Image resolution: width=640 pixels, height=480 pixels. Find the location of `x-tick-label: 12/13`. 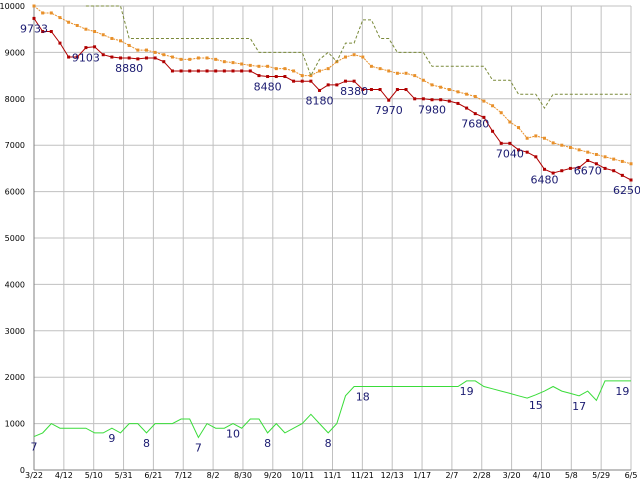

x-tick-label: 12/13 is located at coordinates (392, 475).